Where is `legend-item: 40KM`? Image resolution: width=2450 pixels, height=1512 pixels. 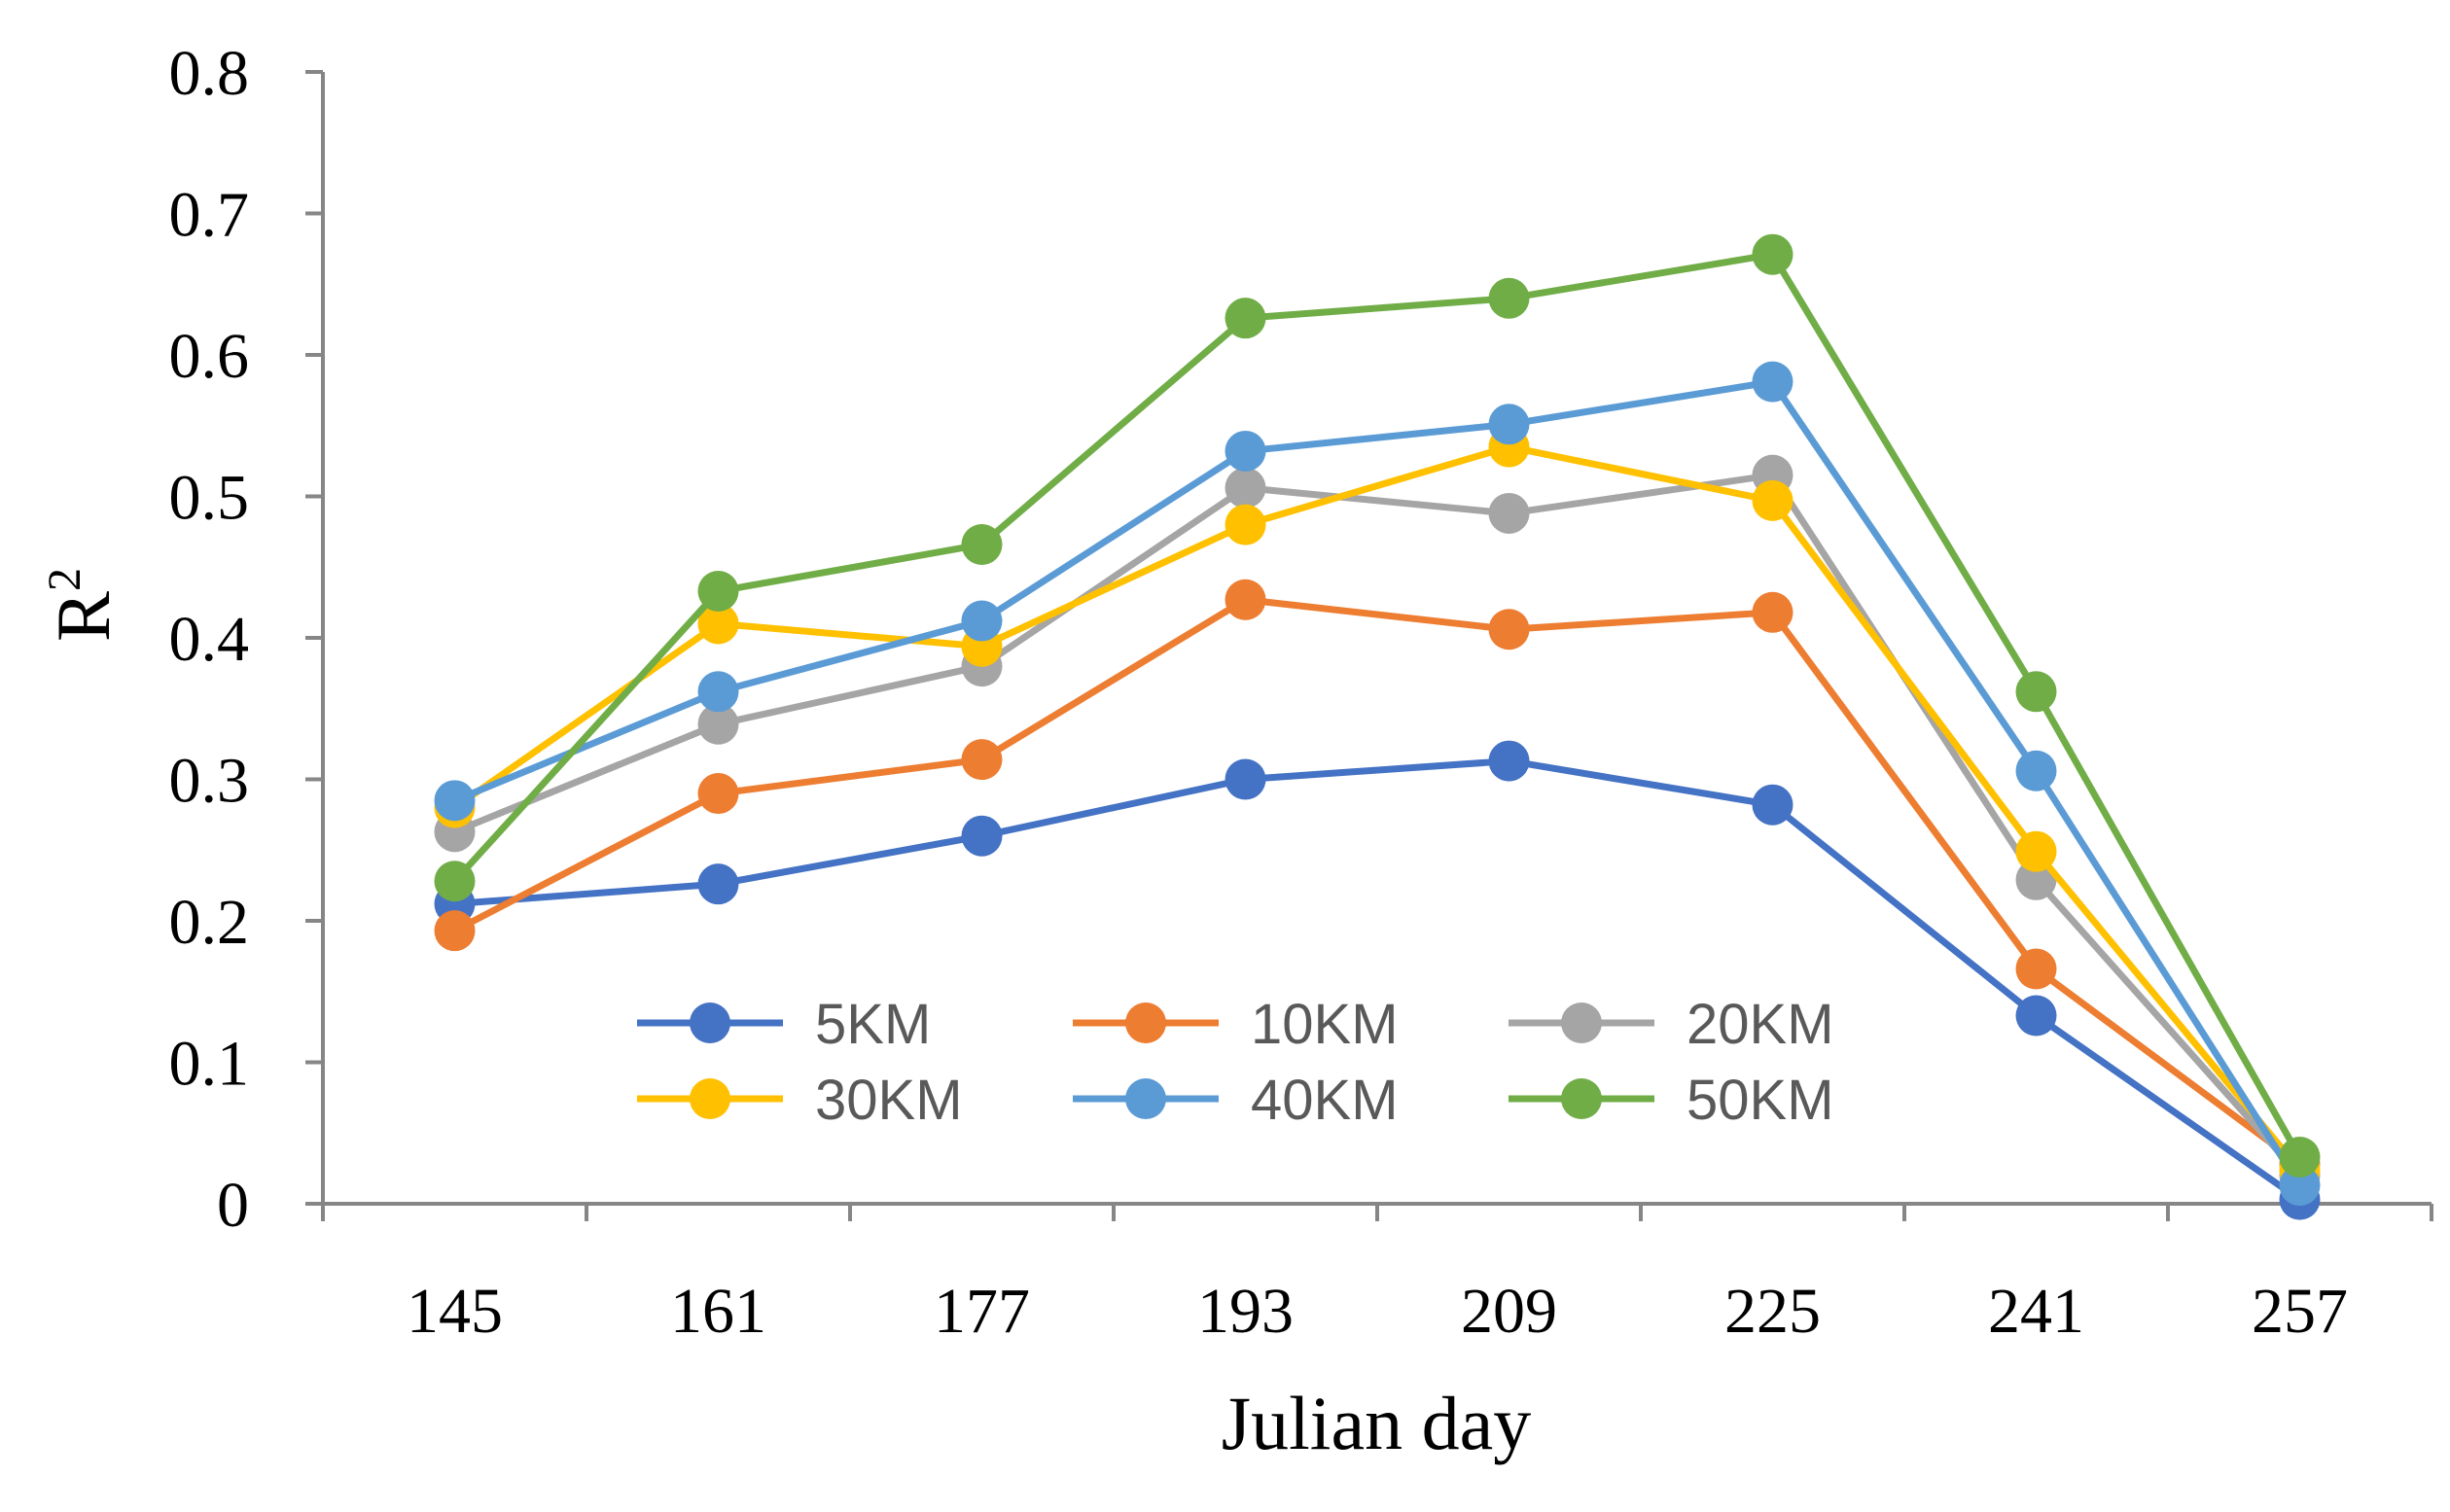 legend-item: 40KM is located at coordinates (1236, 1100).